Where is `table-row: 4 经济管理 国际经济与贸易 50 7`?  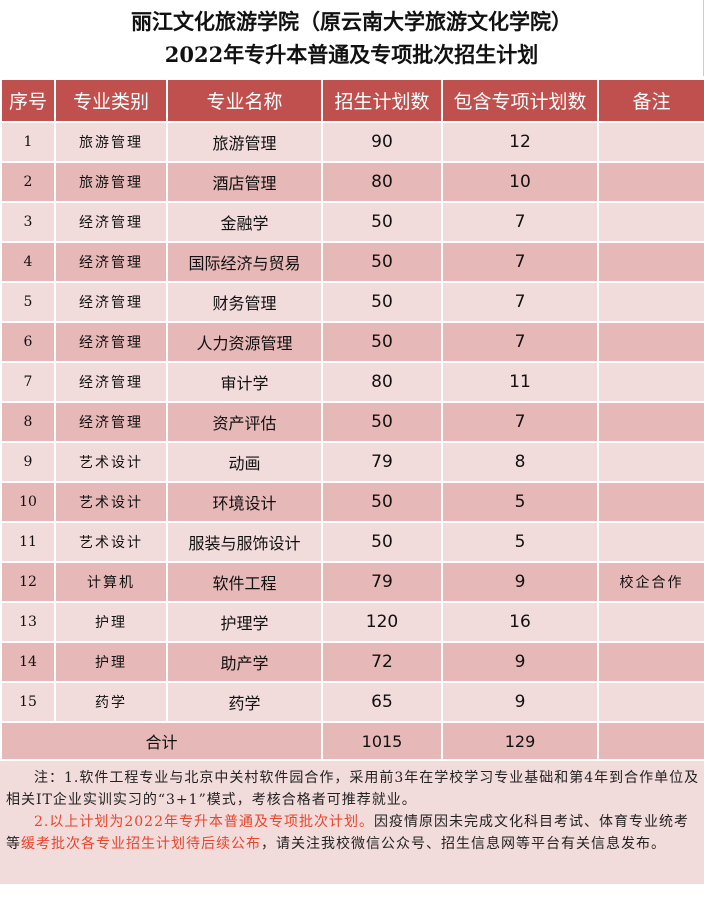 table-row: 4 经济管理 国际经济与贸易 50 7 is located at coordinates (352, 262).